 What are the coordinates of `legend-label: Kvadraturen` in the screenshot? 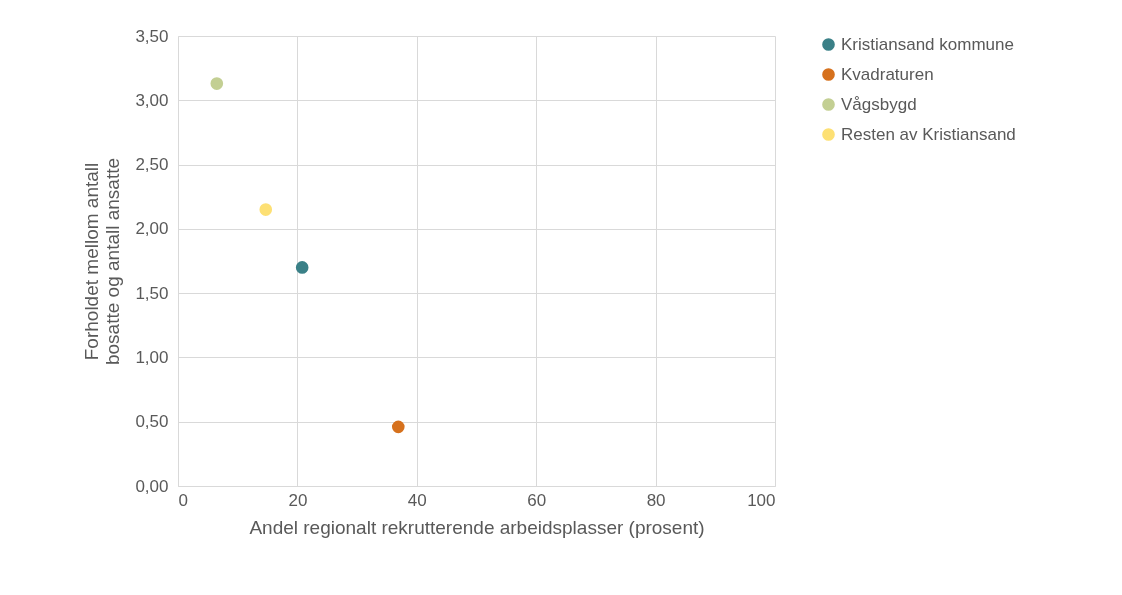 It's located at (887, 74).